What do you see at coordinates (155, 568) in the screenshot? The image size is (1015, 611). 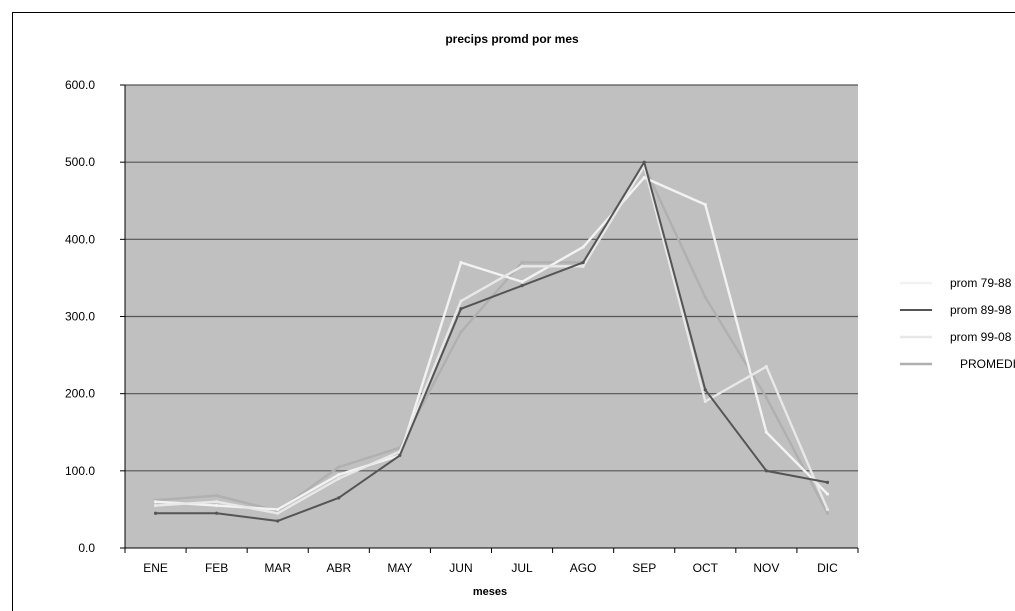 I see `x-tick-label: ENE` at bounding box center [155, 568].